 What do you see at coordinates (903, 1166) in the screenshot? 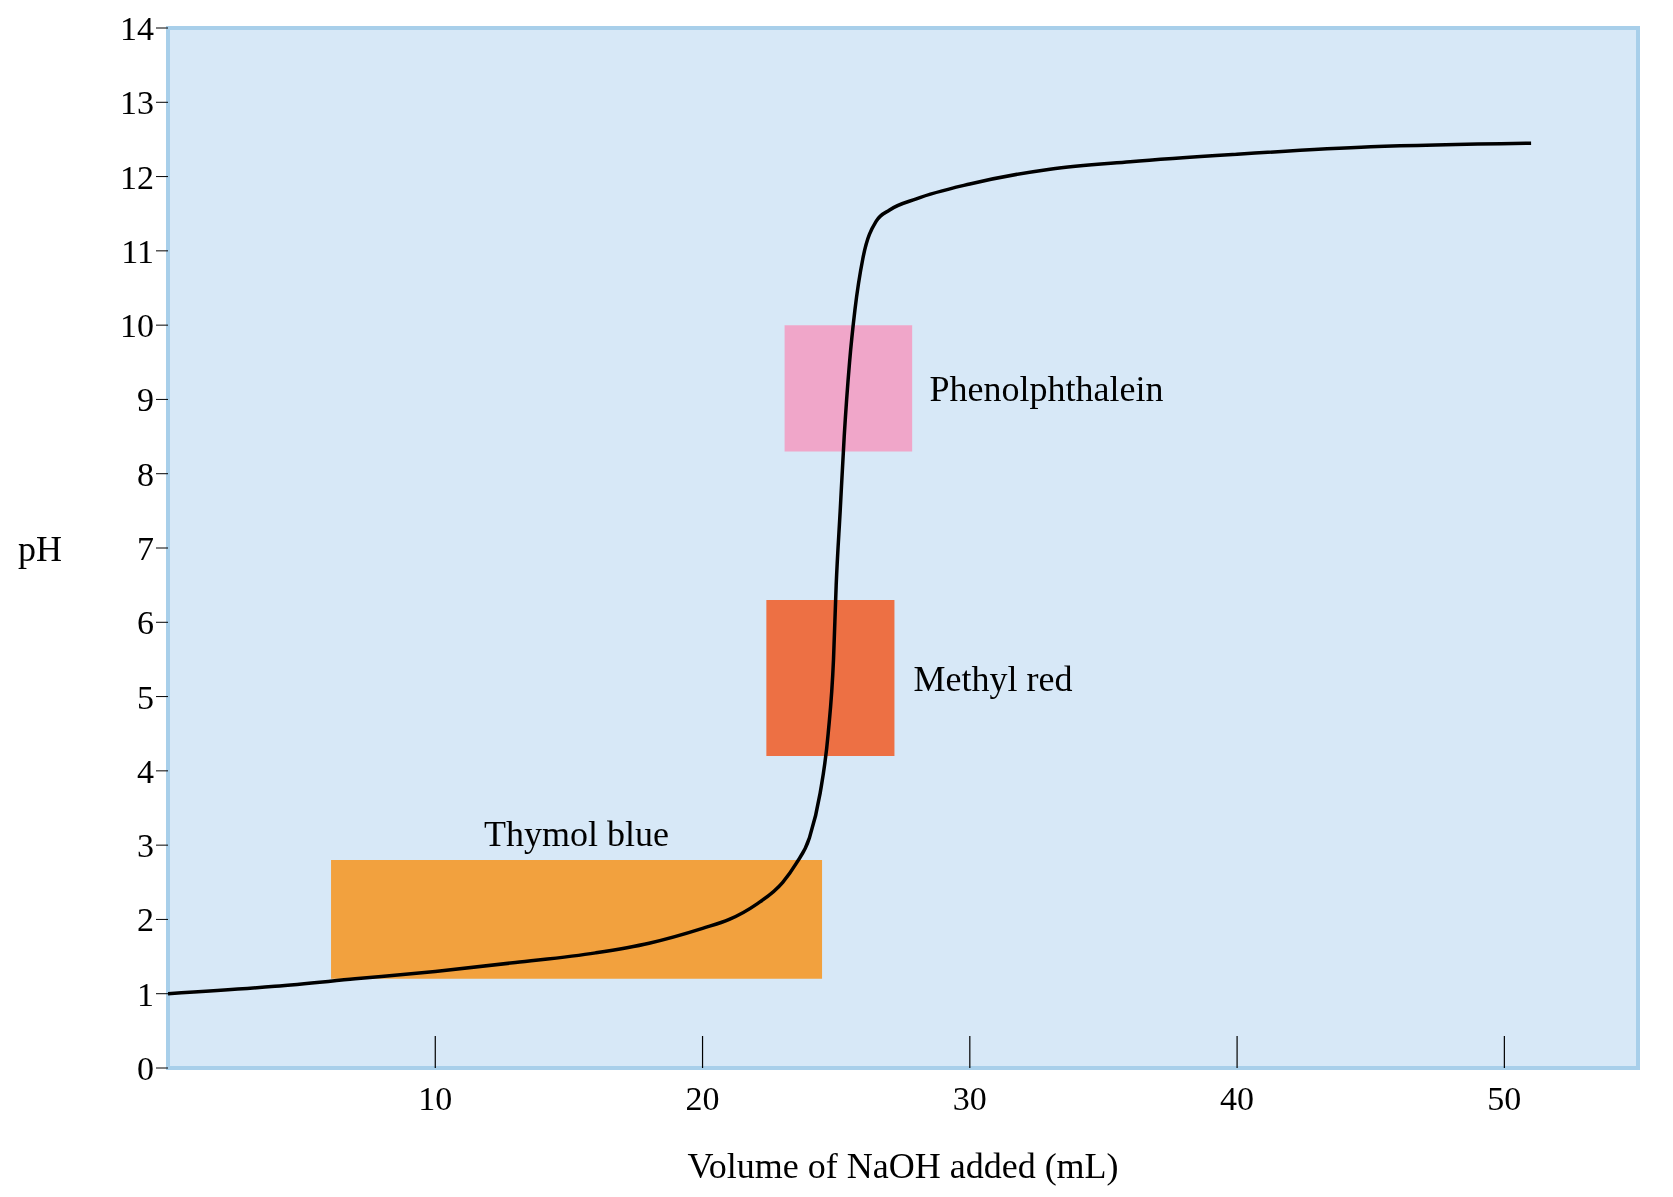
I see `x-axis-title: Volume of NaOH added (mL)` at bounding box center [903, 1166].